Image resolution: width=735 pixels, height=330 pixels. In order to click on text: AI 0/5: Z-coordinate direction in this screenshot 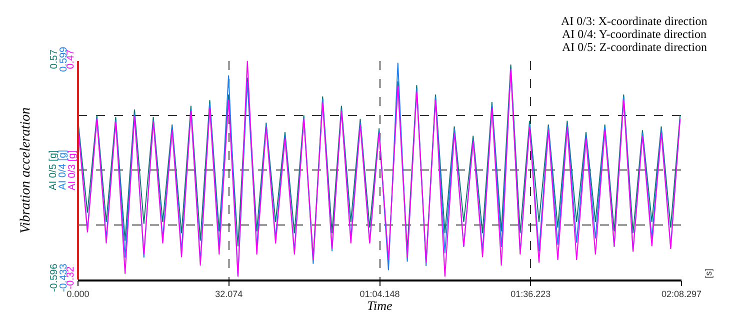, I will do `click(634, 47)`.